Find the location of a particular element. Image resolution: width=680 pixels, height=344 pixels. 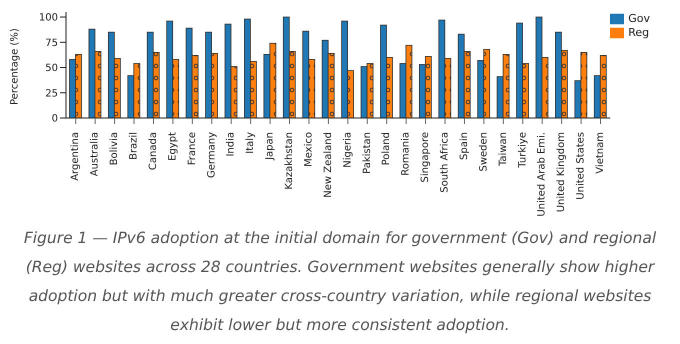

x-tick-label: Vietnam is located at coordinates (600, 153).